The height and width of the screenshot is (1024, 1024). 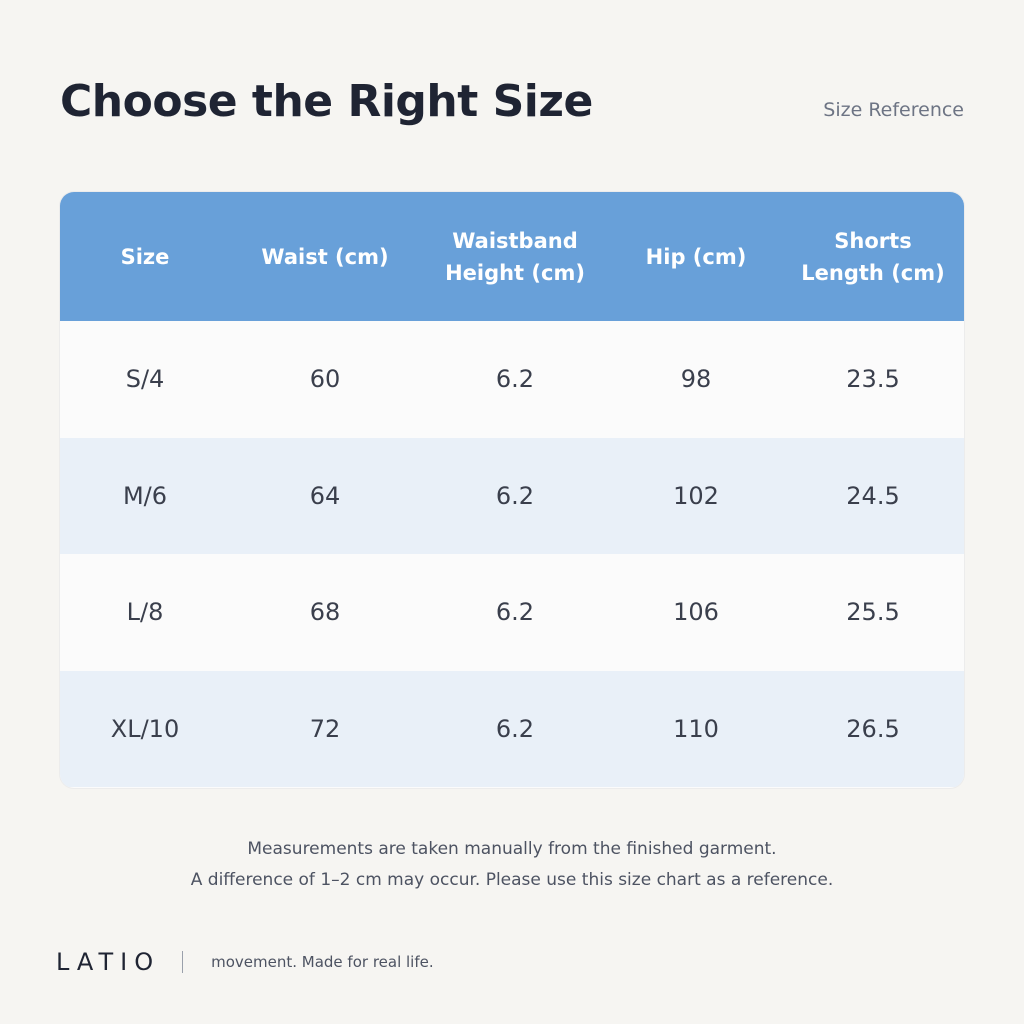 What do you see at coordinates (322, 962) in the screenshot?
I see `brand-tagline: movement. Made for real life.` at bounding box center [322, 962].